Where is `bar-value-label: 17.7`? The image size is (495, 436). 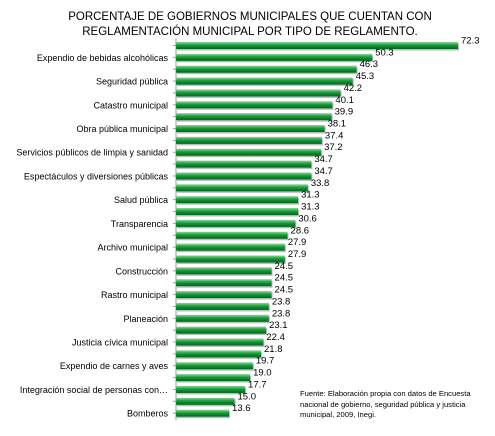
bar-value-label: 17.7 is located at coordinates (257, 384).